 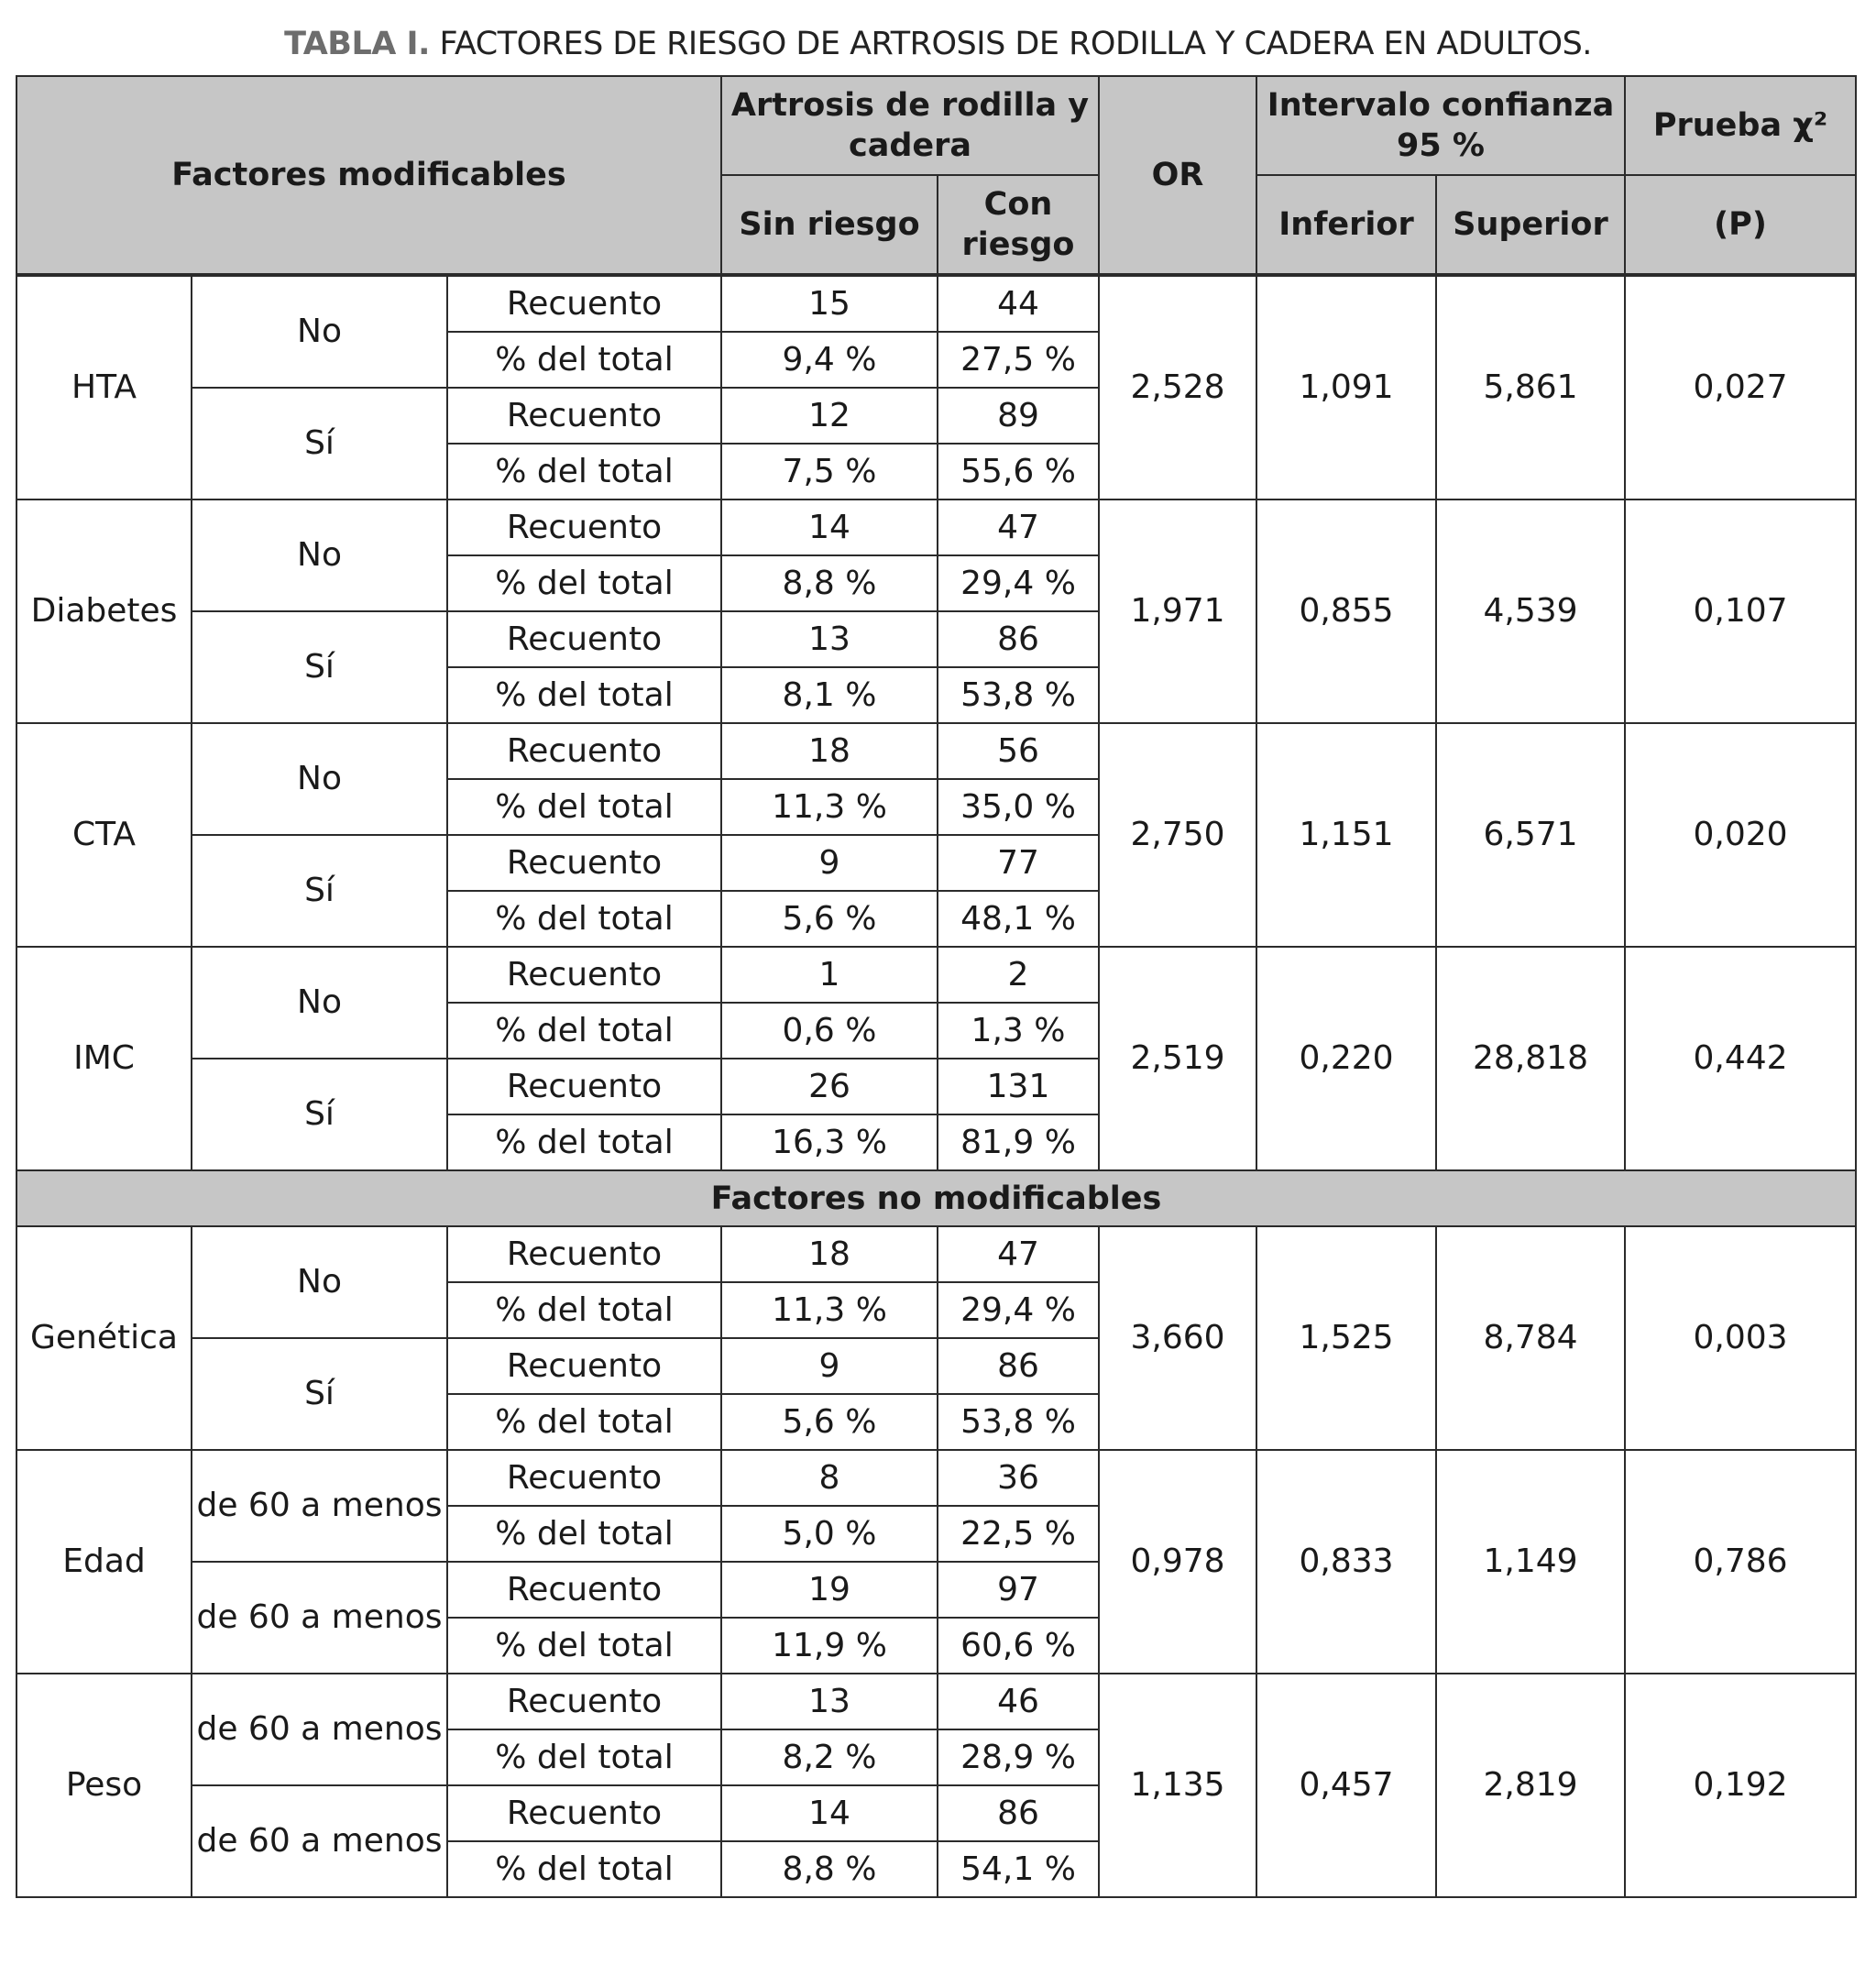 I want to click on table-row: % del total 0,6 % 1,3 %, so click(x=936, y=1030).